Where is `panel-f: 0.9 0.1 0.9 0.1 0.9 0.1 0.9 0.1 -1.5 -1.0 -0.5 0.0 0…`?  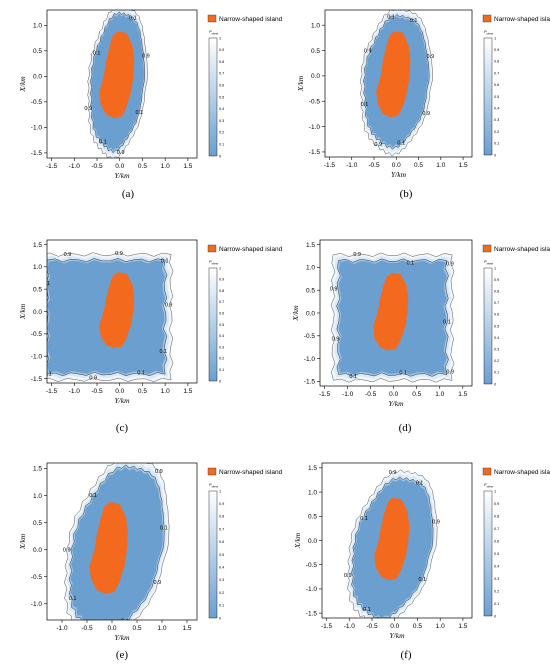 panel-f: 0.9 0.1 0.9 0.1 0.9 0.1 0.9 0.1 -1.5 -1.0 -0.5 0.0 0… is located at coordinates (421, 561).